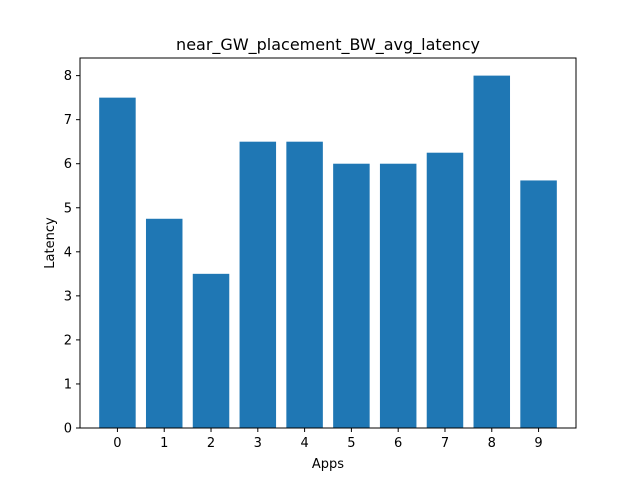  I want to click on x-tick-label-2: 2, so click(211, 443).